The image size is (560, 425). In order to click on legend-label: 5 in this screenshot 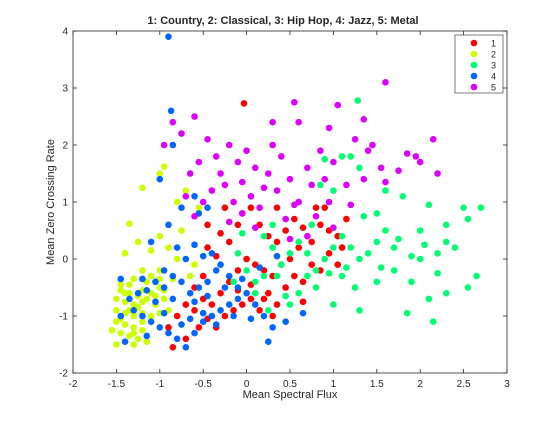, I will do `click(493, 88)`.